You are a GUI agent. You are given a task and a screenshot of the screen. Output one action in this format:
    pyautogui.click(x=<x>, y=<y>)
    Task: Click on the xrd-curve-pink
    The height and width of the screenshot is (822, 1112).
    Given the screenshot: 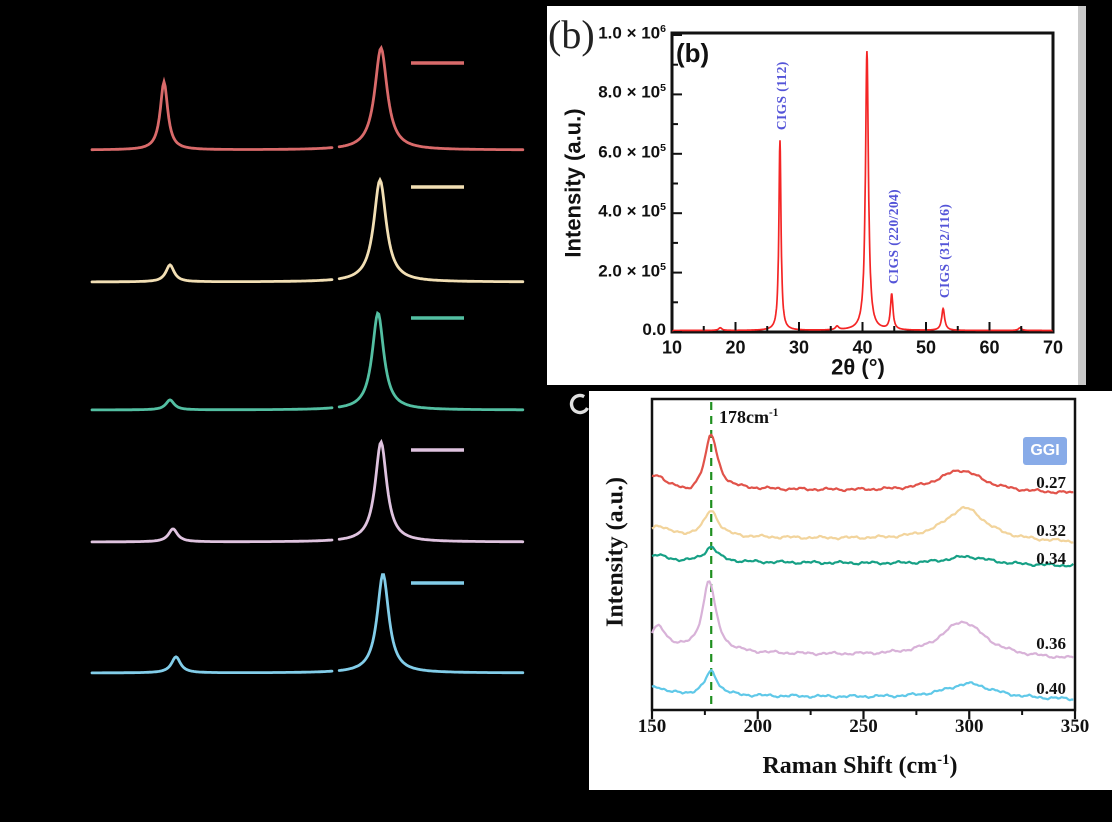 What is the action you would take?
    pyautogui.click(x=307, y=491)
    